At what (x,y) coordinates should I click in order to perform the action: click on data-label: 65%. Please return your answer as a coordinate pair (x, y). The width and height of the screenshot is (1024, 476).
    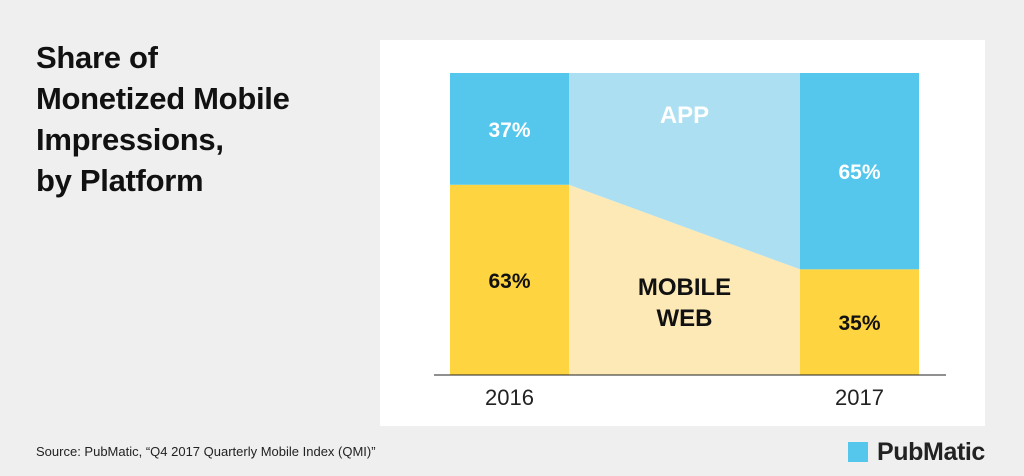
    Looking at the image, I should click on (859, 172).